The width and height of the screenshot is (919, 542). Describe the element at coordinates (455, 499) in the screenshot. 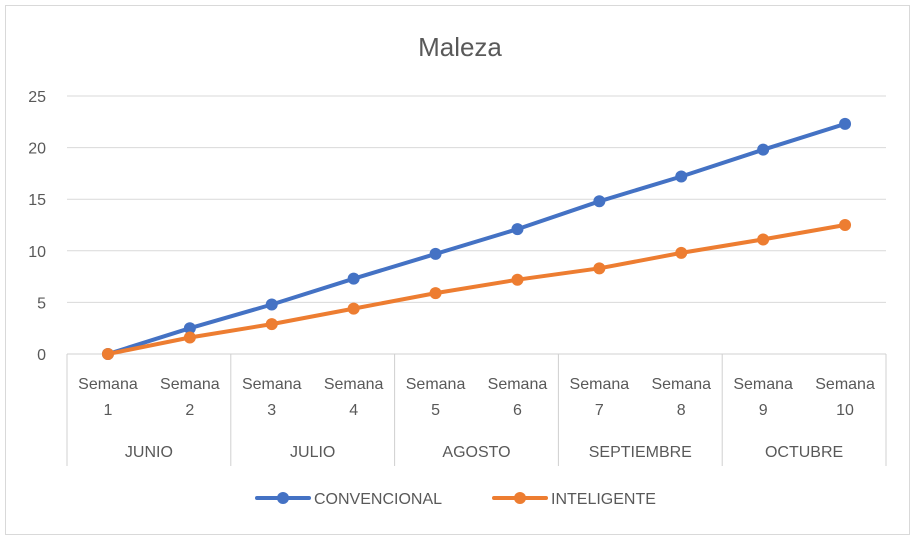

I see `legend: CONVENCIONAL INTELIGENTE` at that location.